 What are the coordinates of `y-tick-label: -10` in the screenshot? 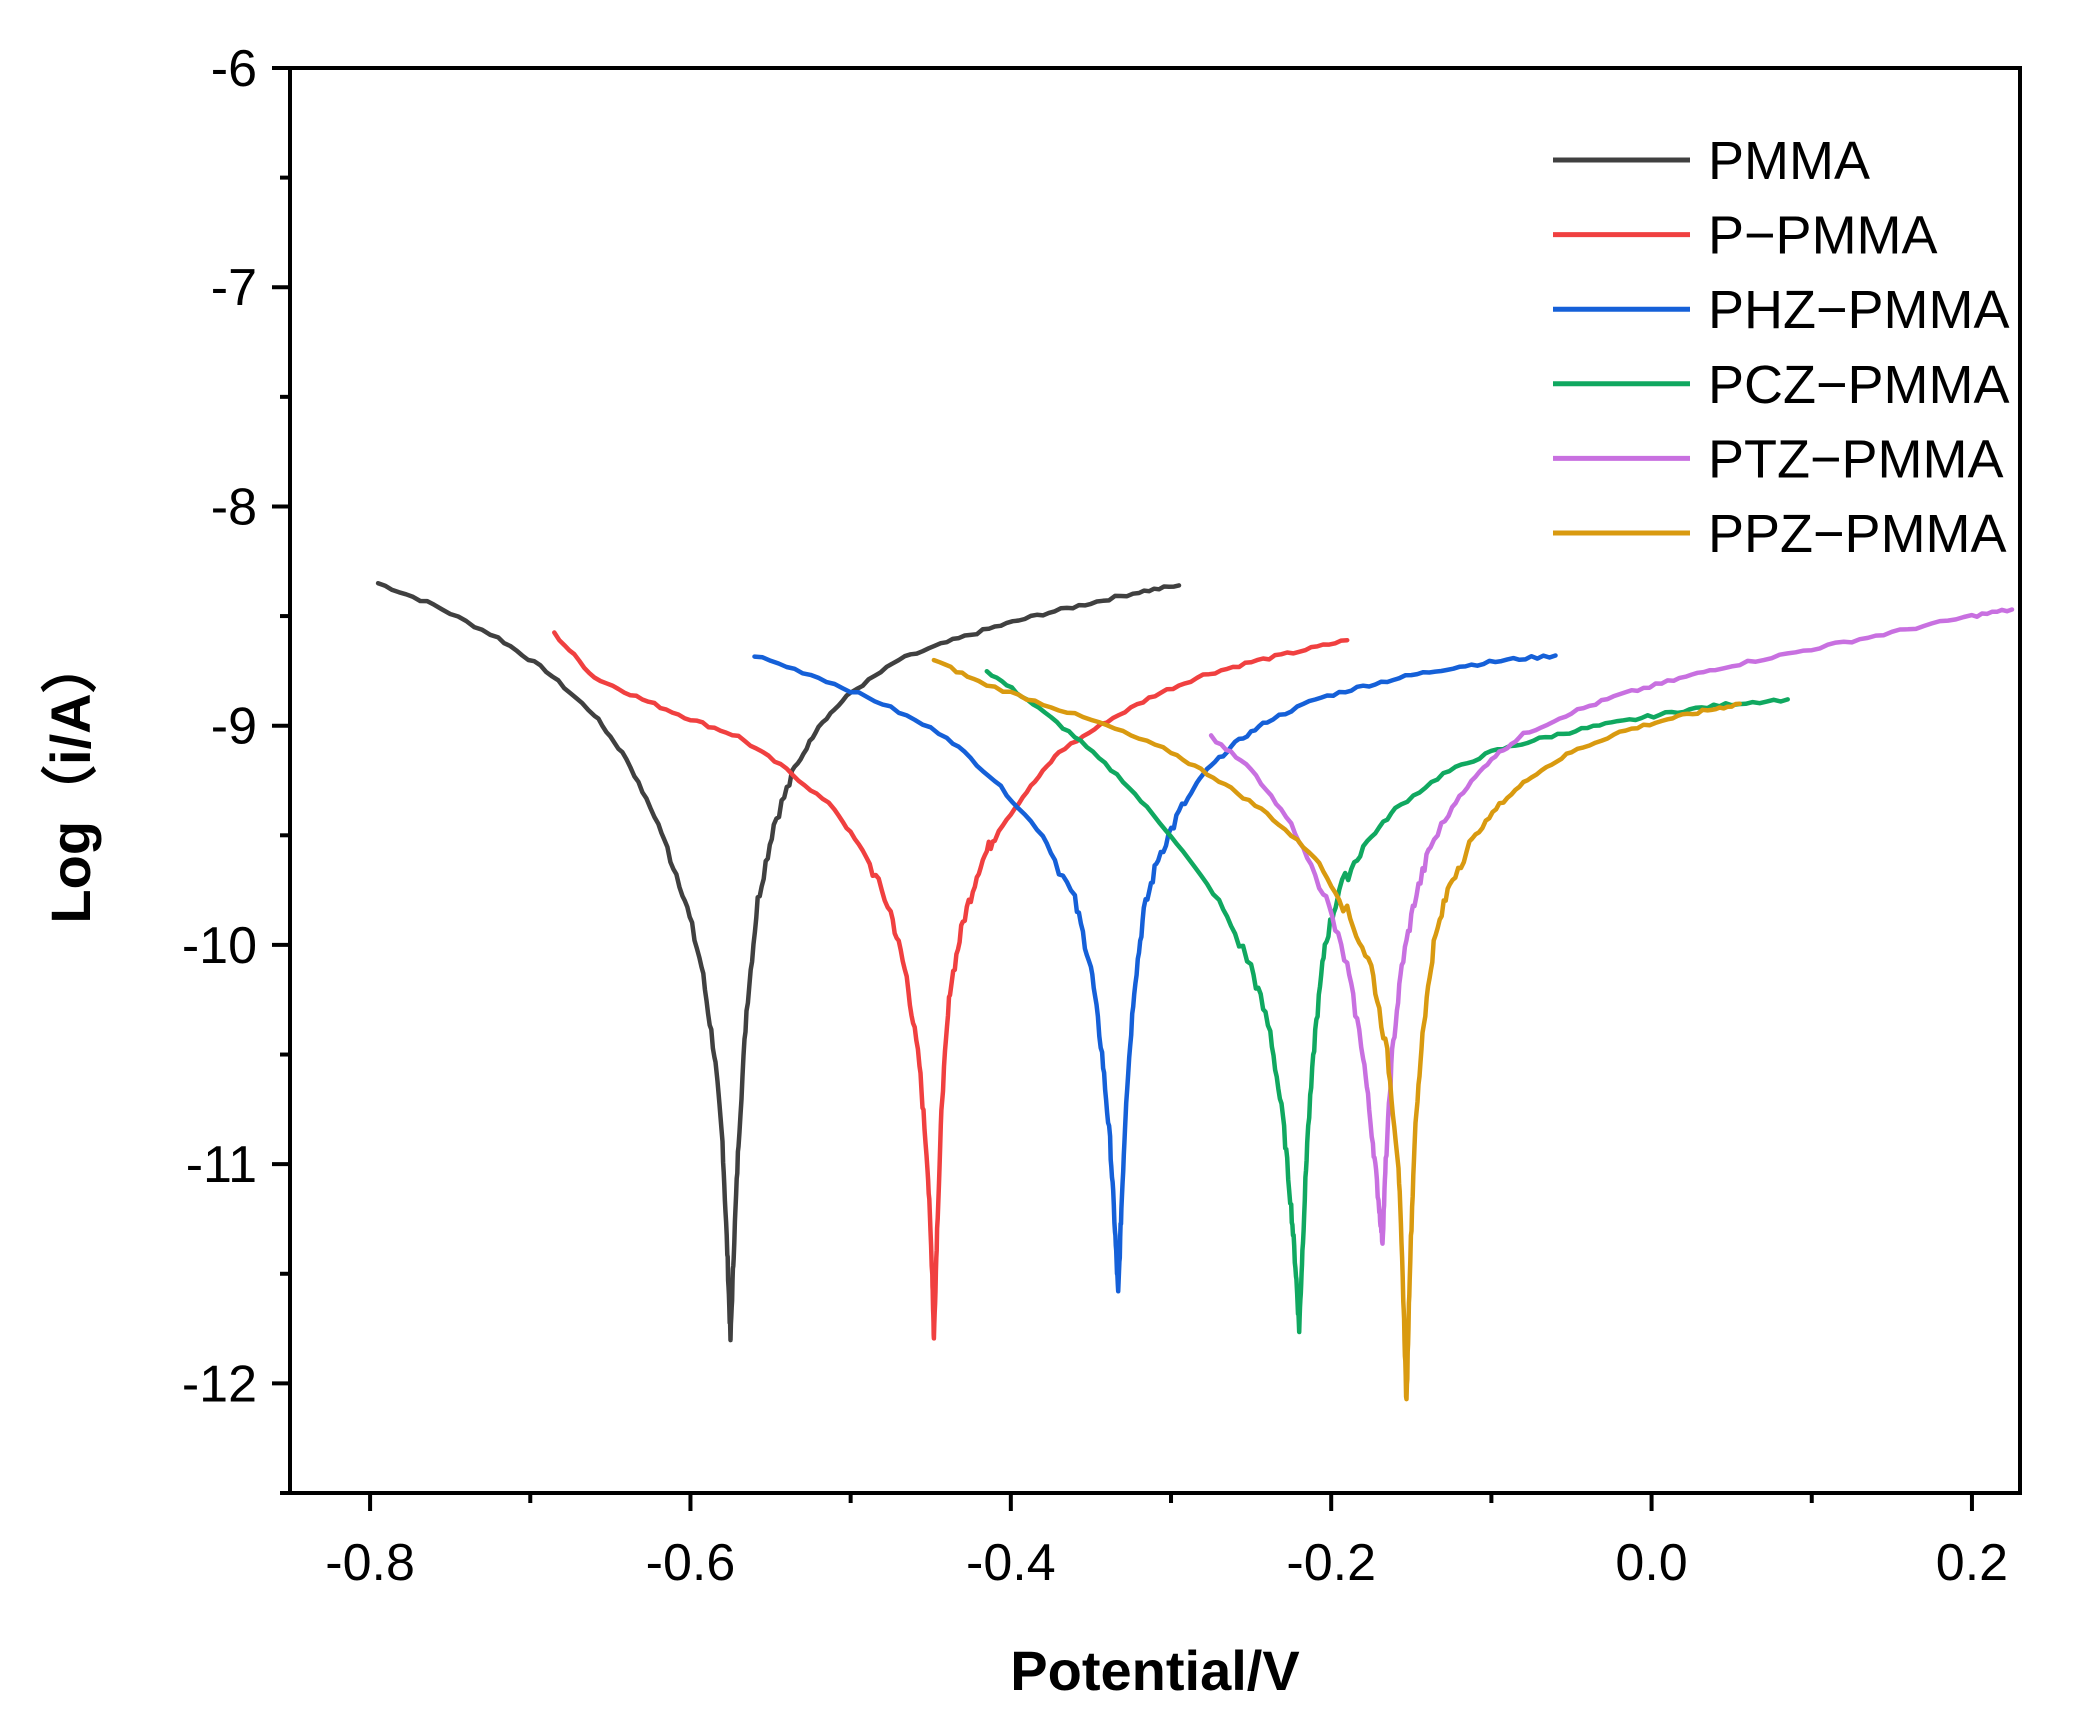 It's located at (219, 946).